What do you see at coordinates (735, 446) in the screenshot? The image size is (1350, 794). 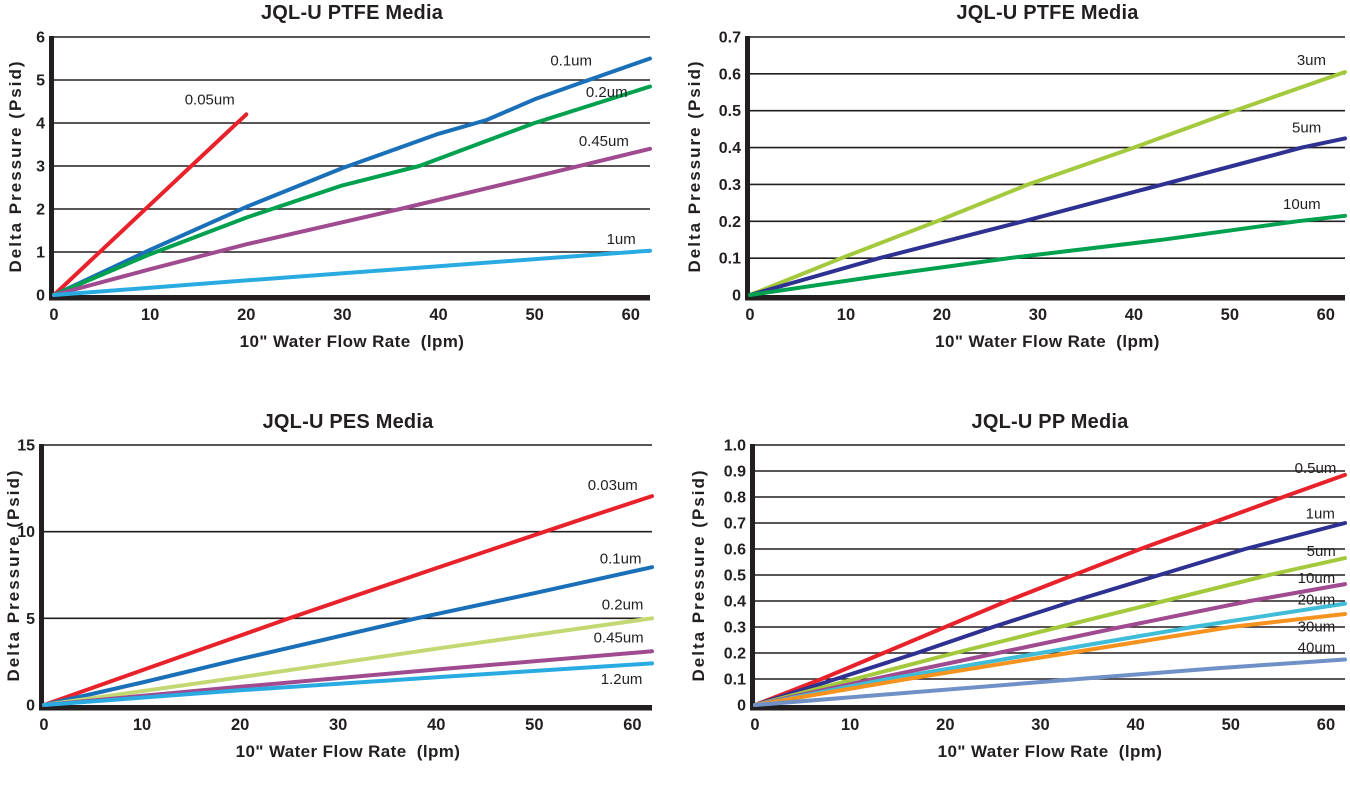 I see `y-tick-label: 1.0` at bounding box center [735, 446].